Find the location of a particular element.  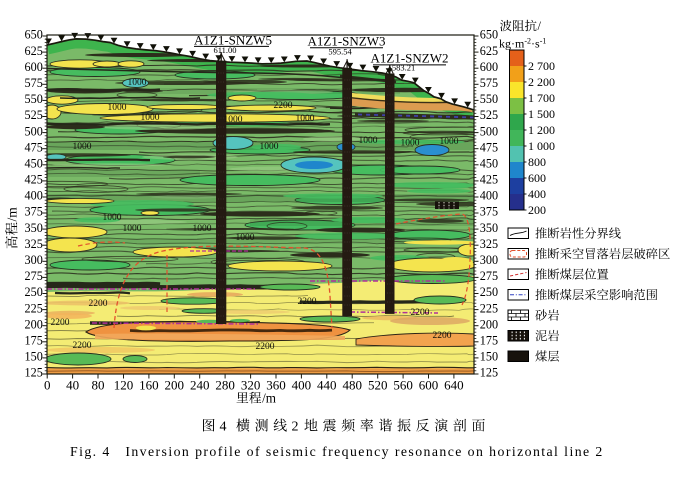

svg-text: 2 is located at coordinates (295, 426).